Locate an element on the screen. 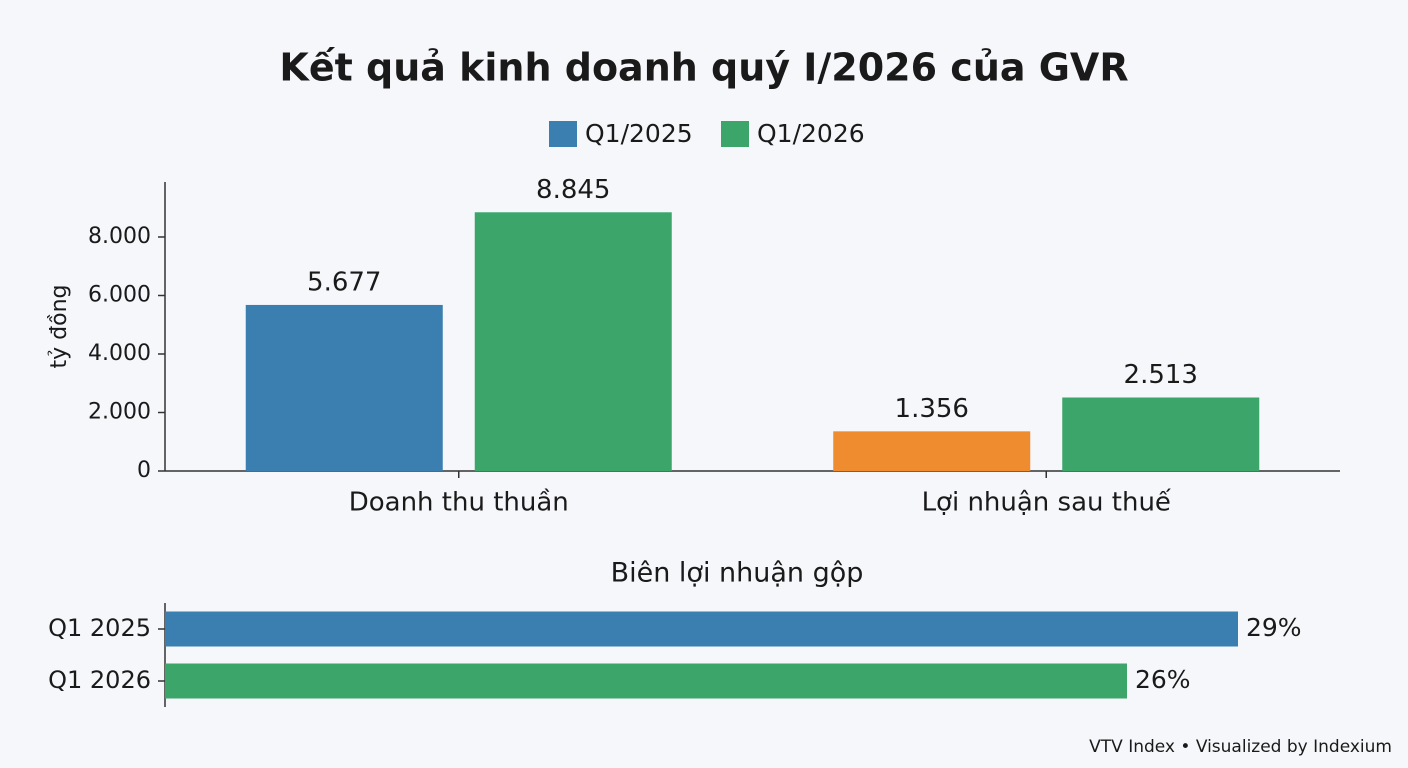 Image resolution: width=1408 pixels, height=768 pixels. y-tick-label: Q1 2026 is located at coordinates (99, 680).